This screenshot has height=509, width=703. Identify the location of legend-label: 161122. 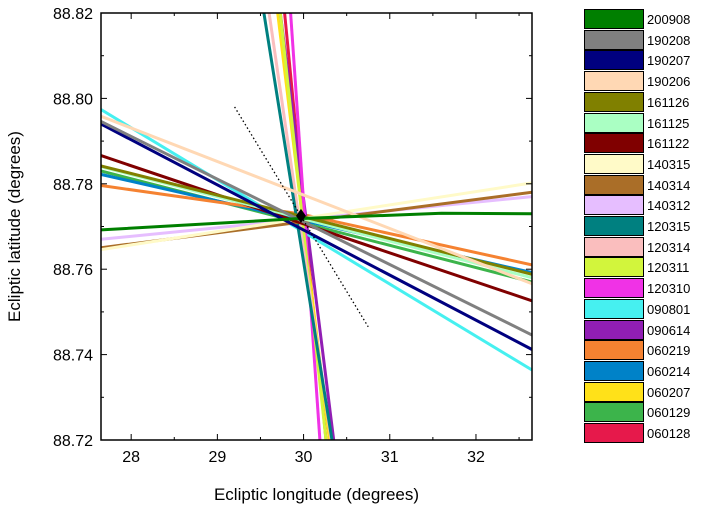
(668, 144).